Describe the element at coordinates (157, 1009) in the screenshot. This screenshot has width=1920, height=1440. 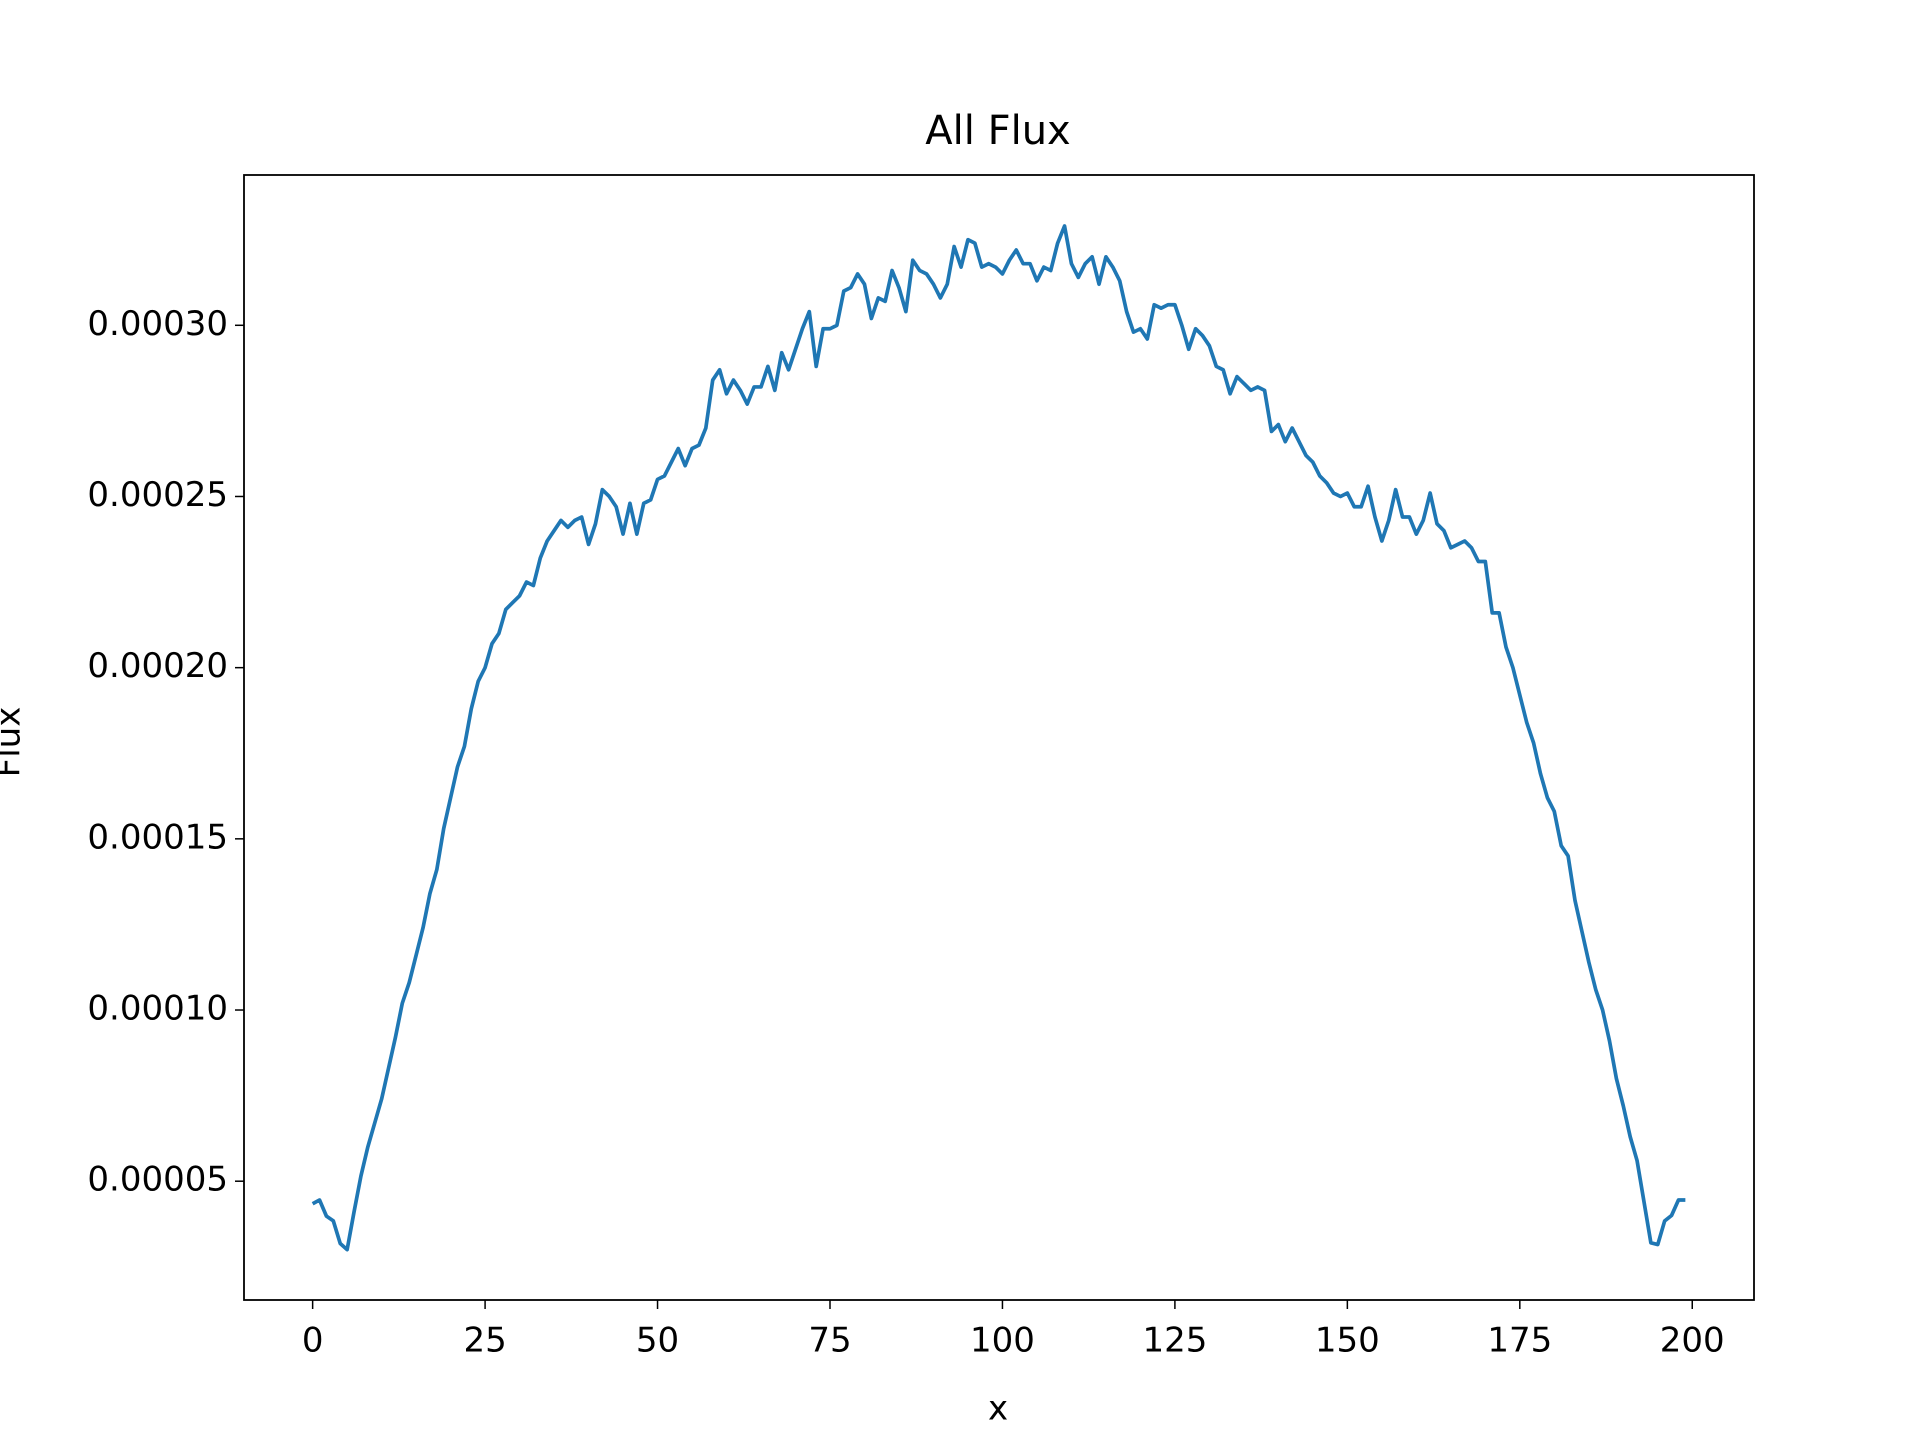
I see `y-tick-label: 0.00010` at that location.